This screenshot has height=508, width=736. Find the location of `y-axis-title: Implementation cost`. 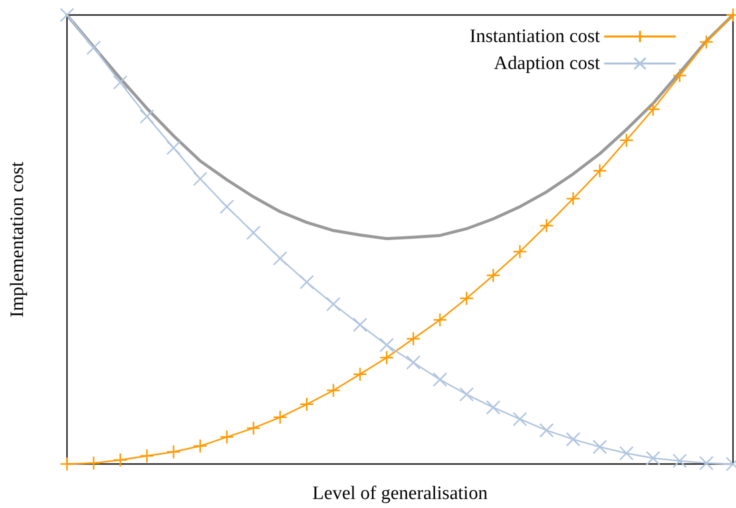

y-axis-title: Implementation cost is located at coordinates (17, 239).